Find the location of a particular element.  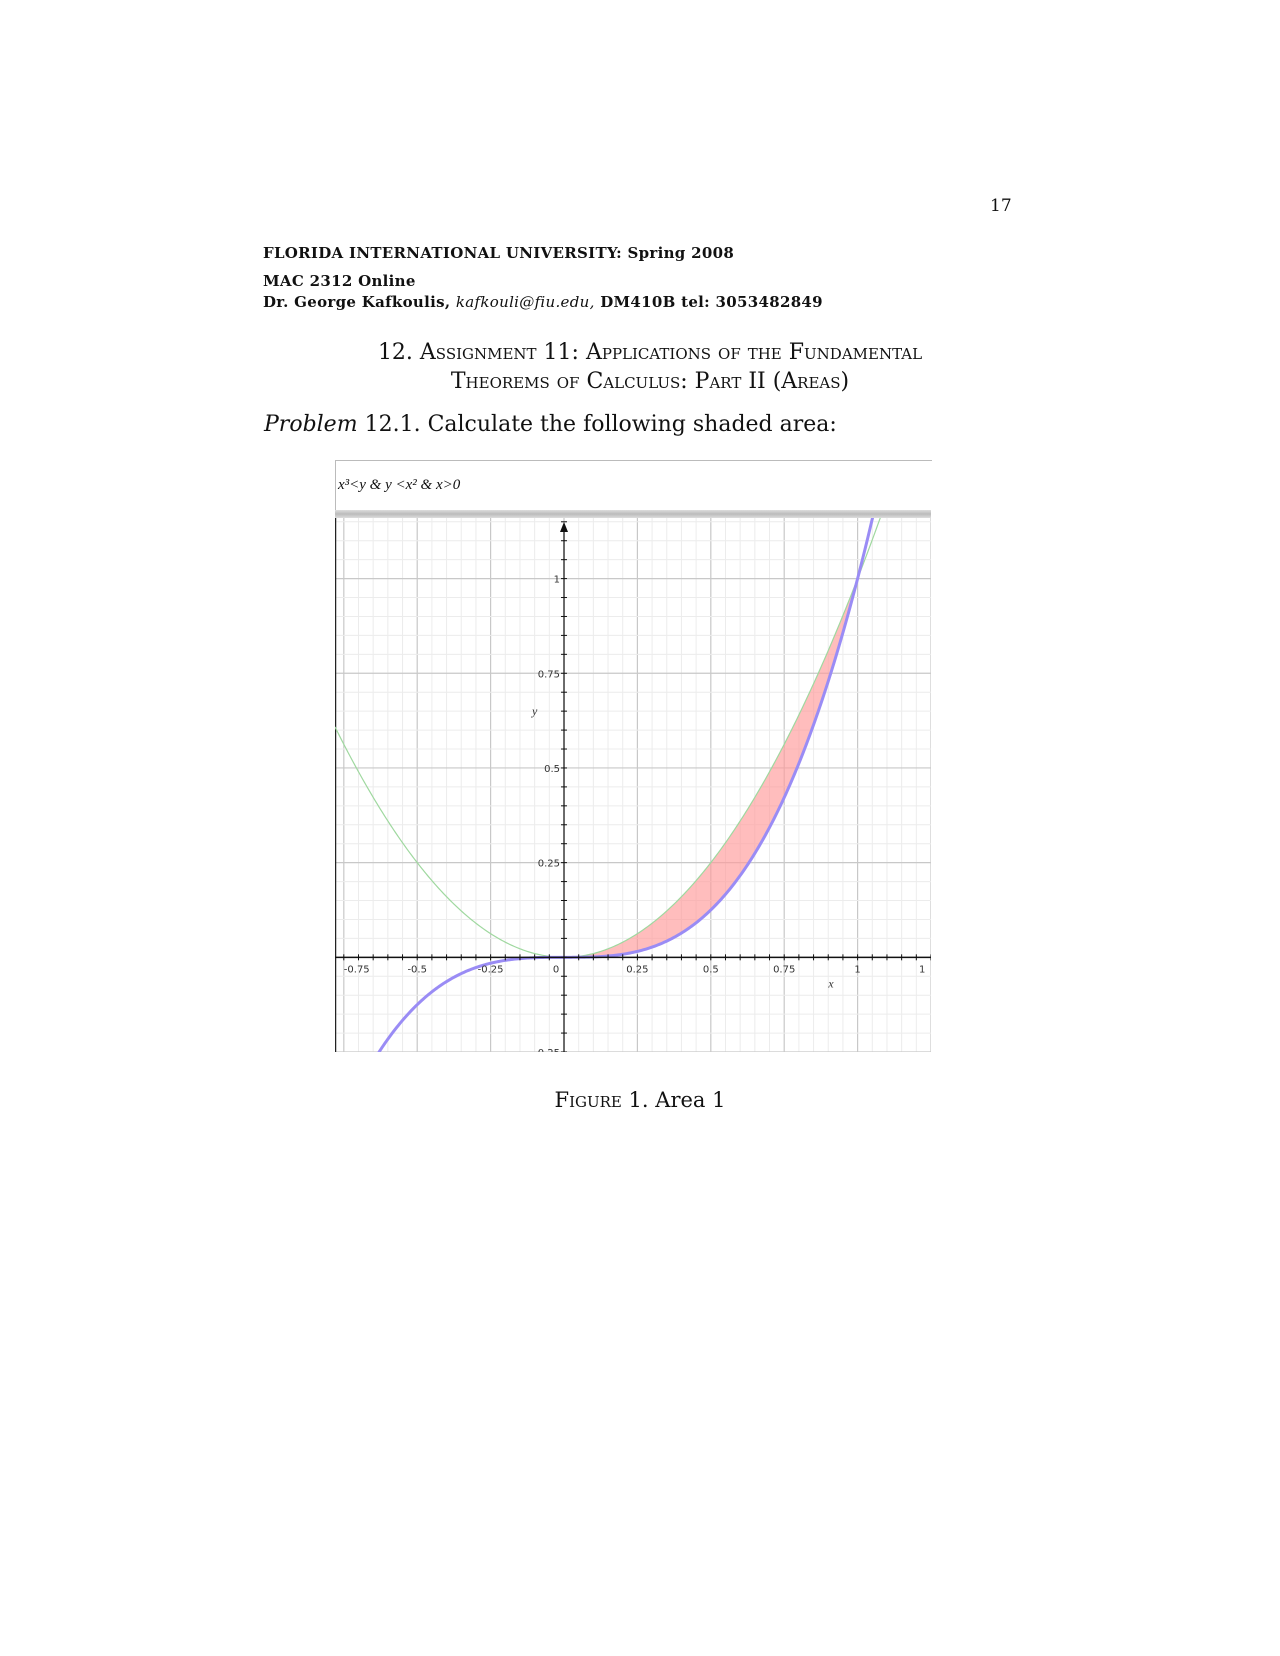

header-course: MAC 2312 Online is located at coordinates (339, 281).